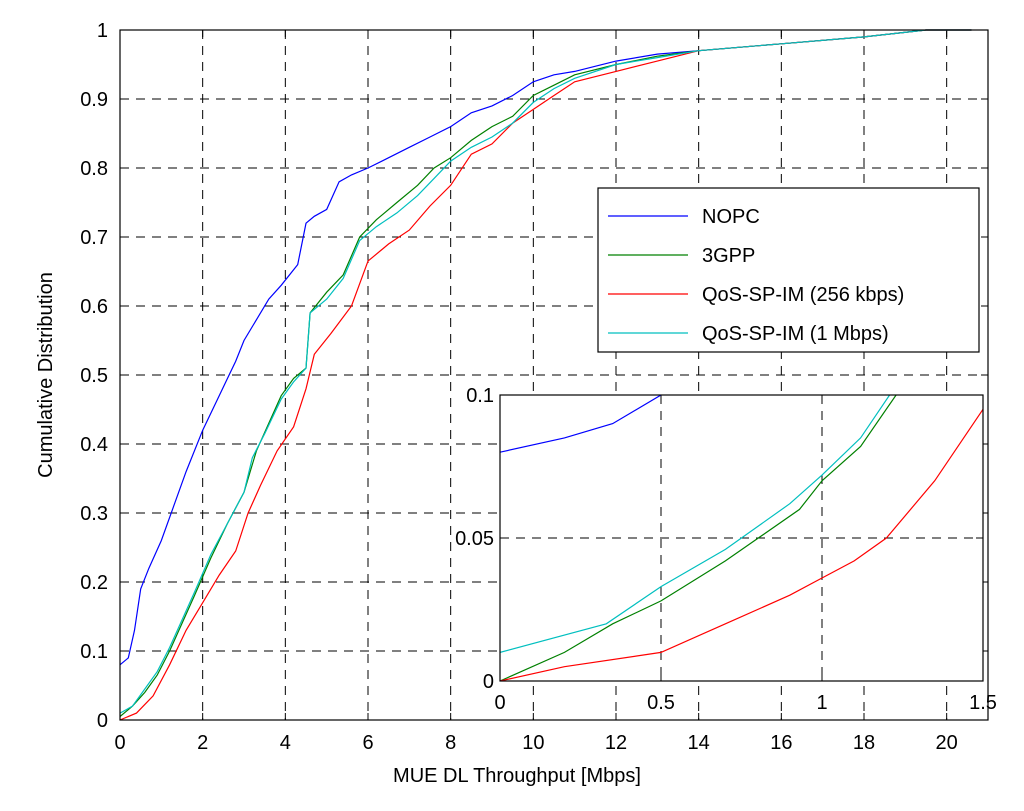 The image size is (1024, 811). I want to click on main-y-tick-label: 0.1, so click(94, 652).